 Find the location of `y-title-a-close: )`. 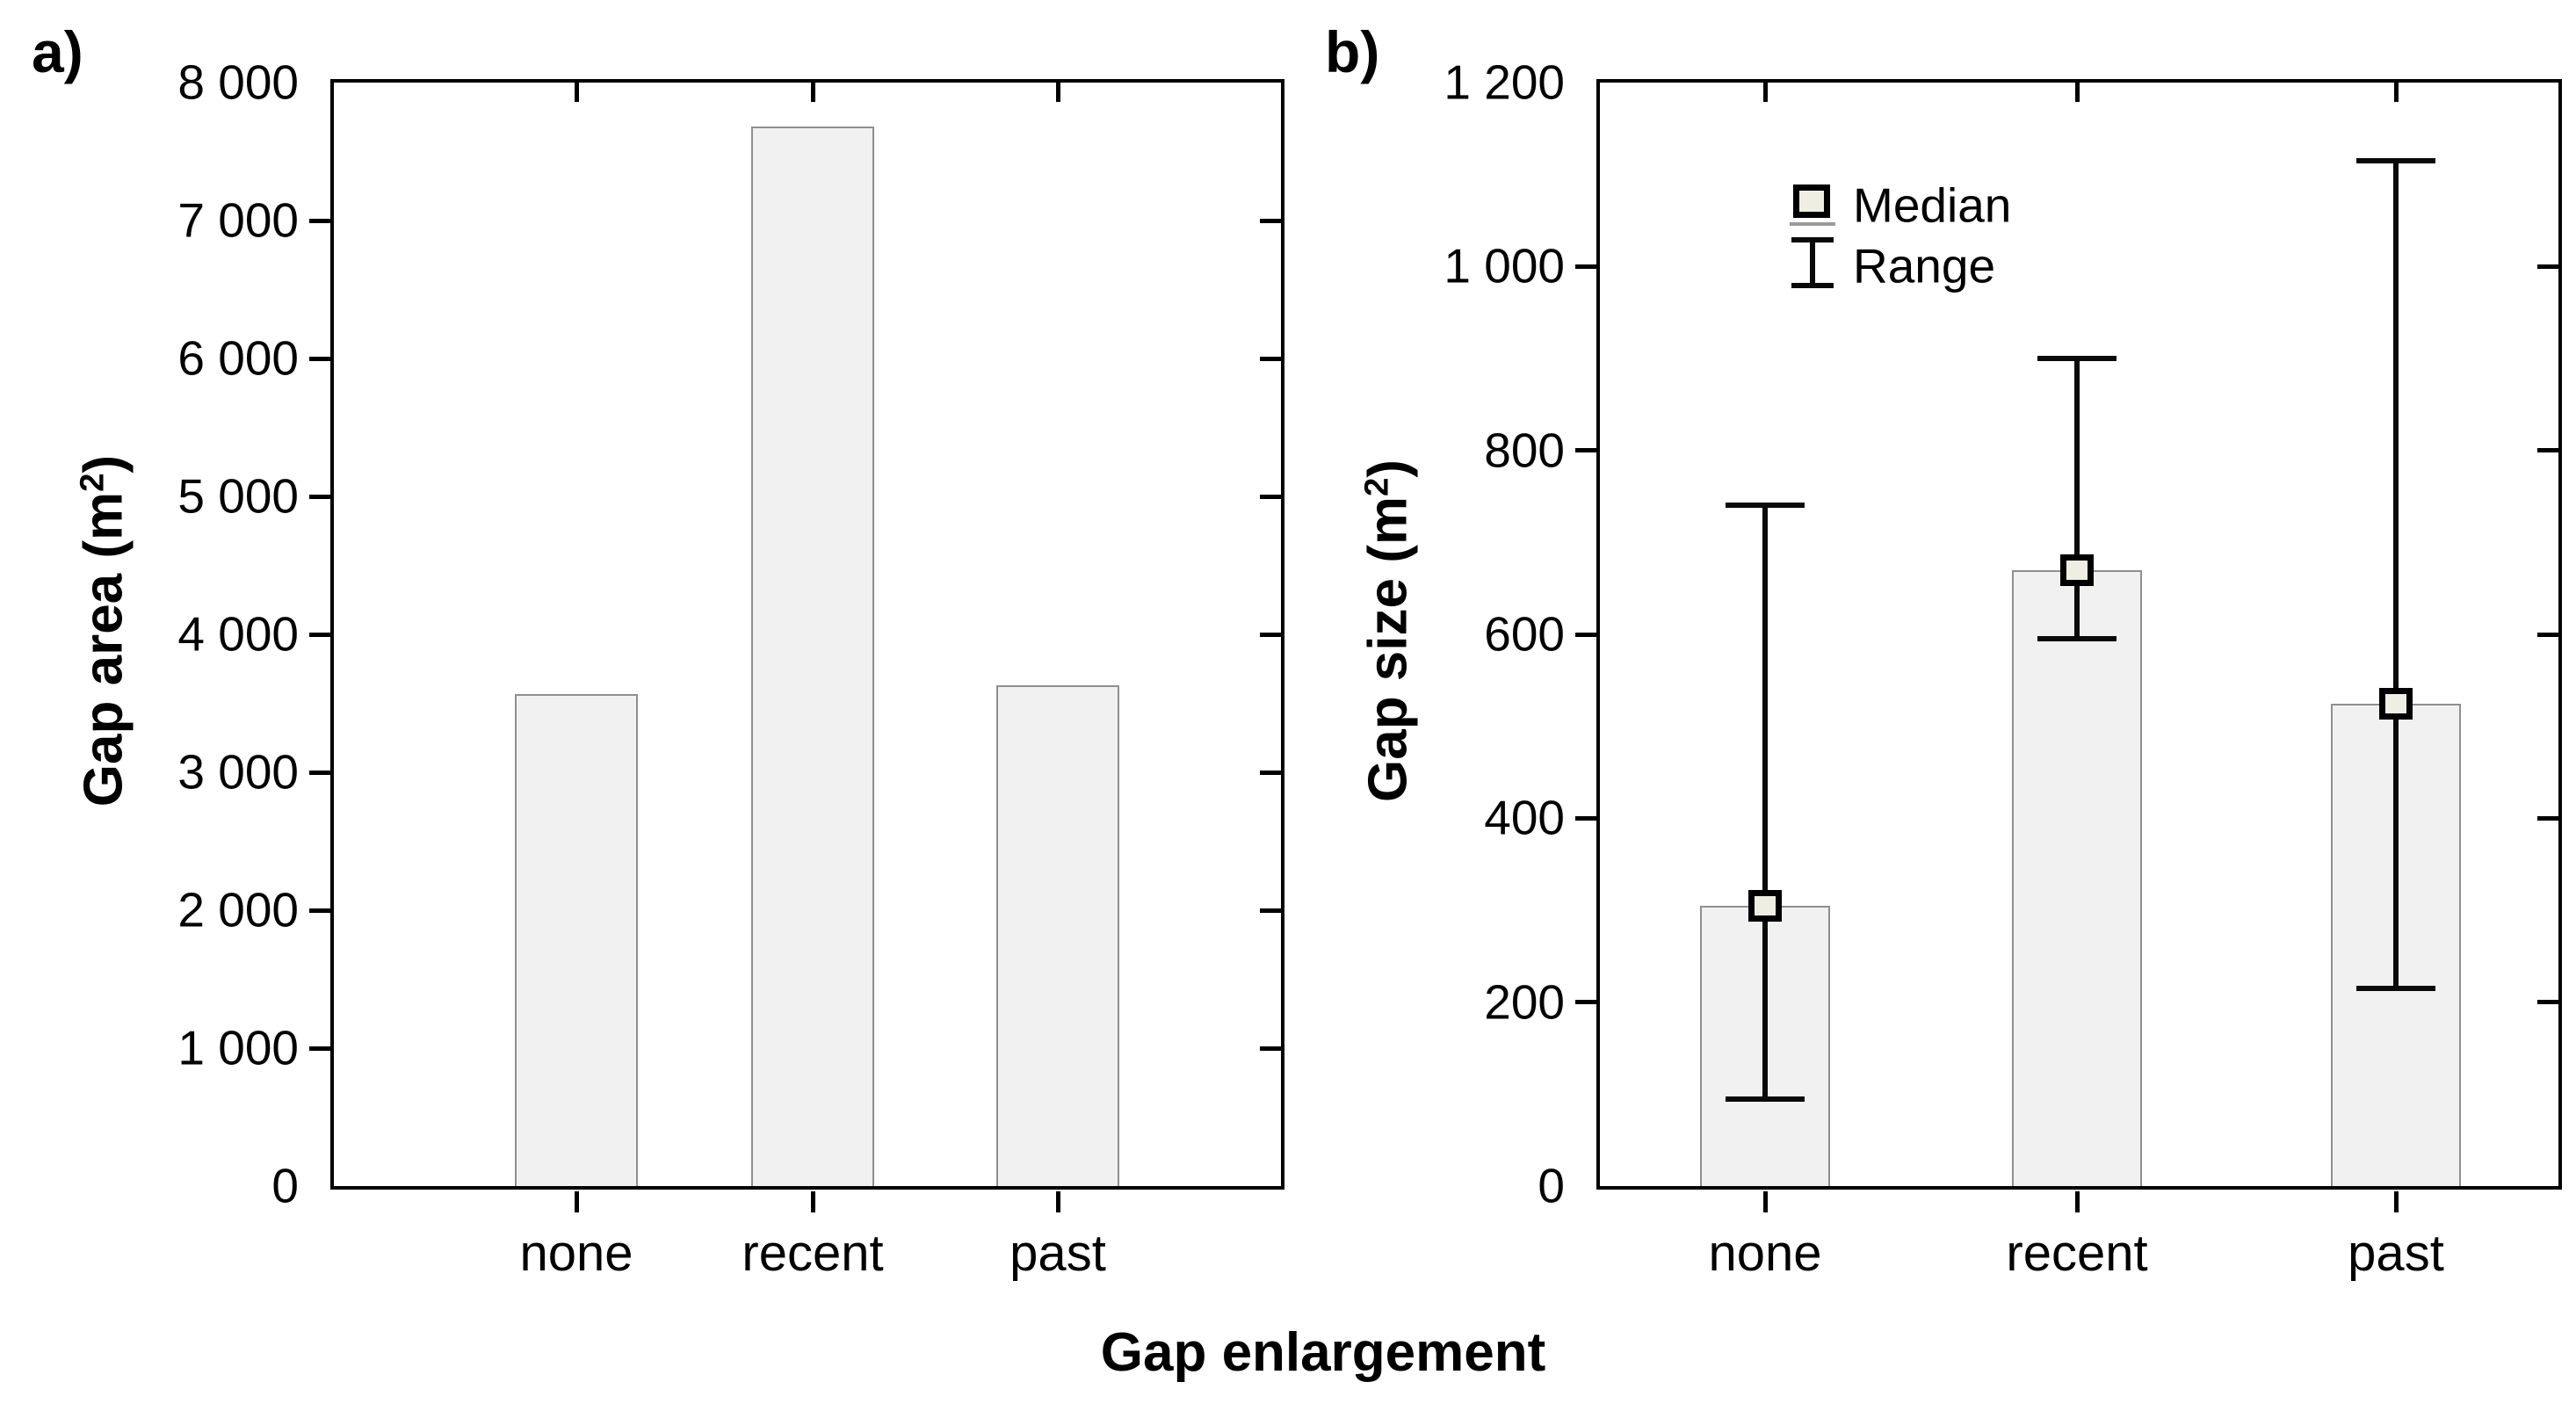

y-title-a-close: ) is located at coordinates (103, 464).